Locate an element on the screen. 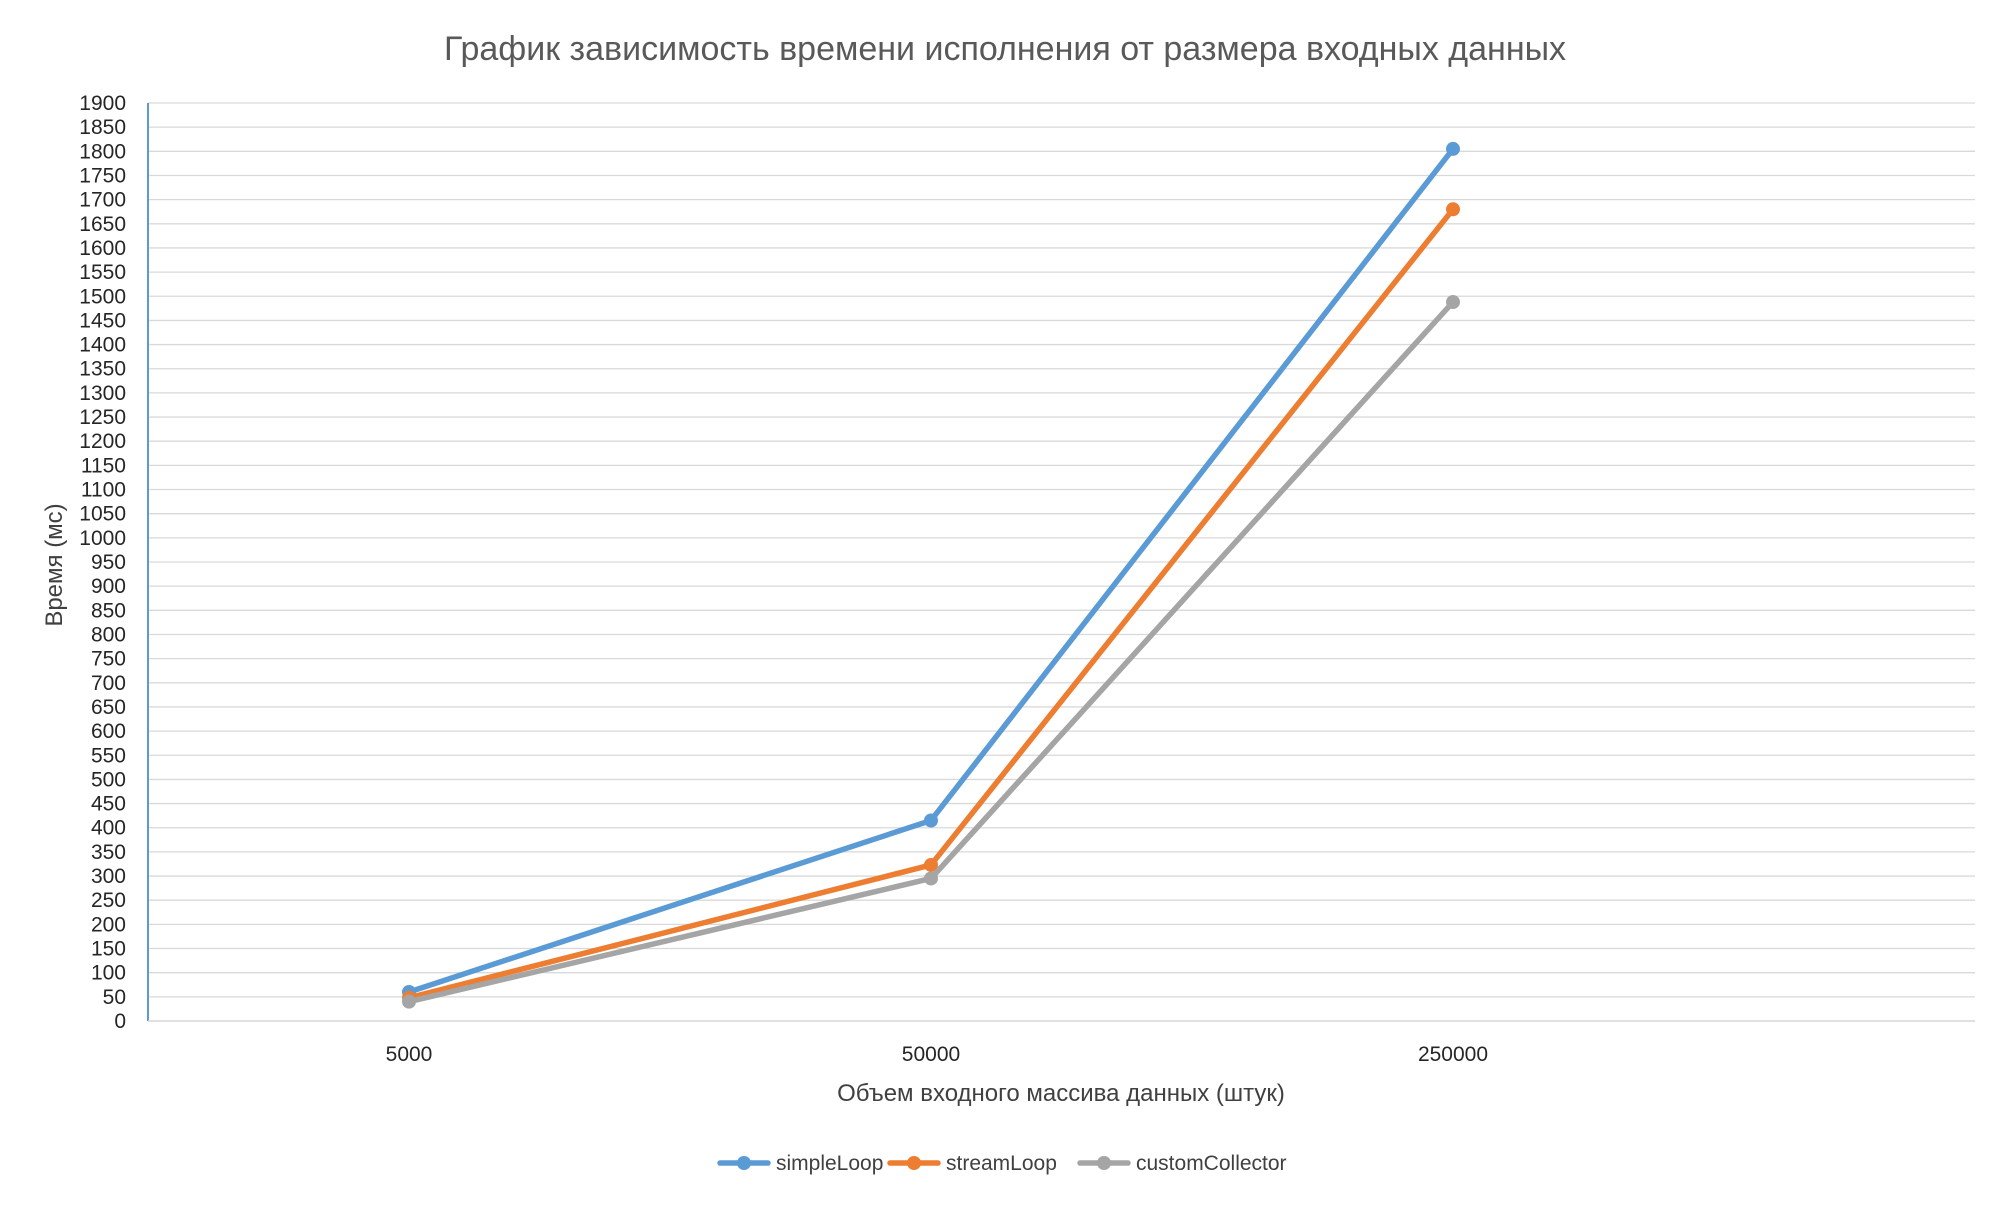 Image resolution: width=2010 pixels, height=1212 pixels. y-tick-label: 100 is located at coordinates (108, 973).